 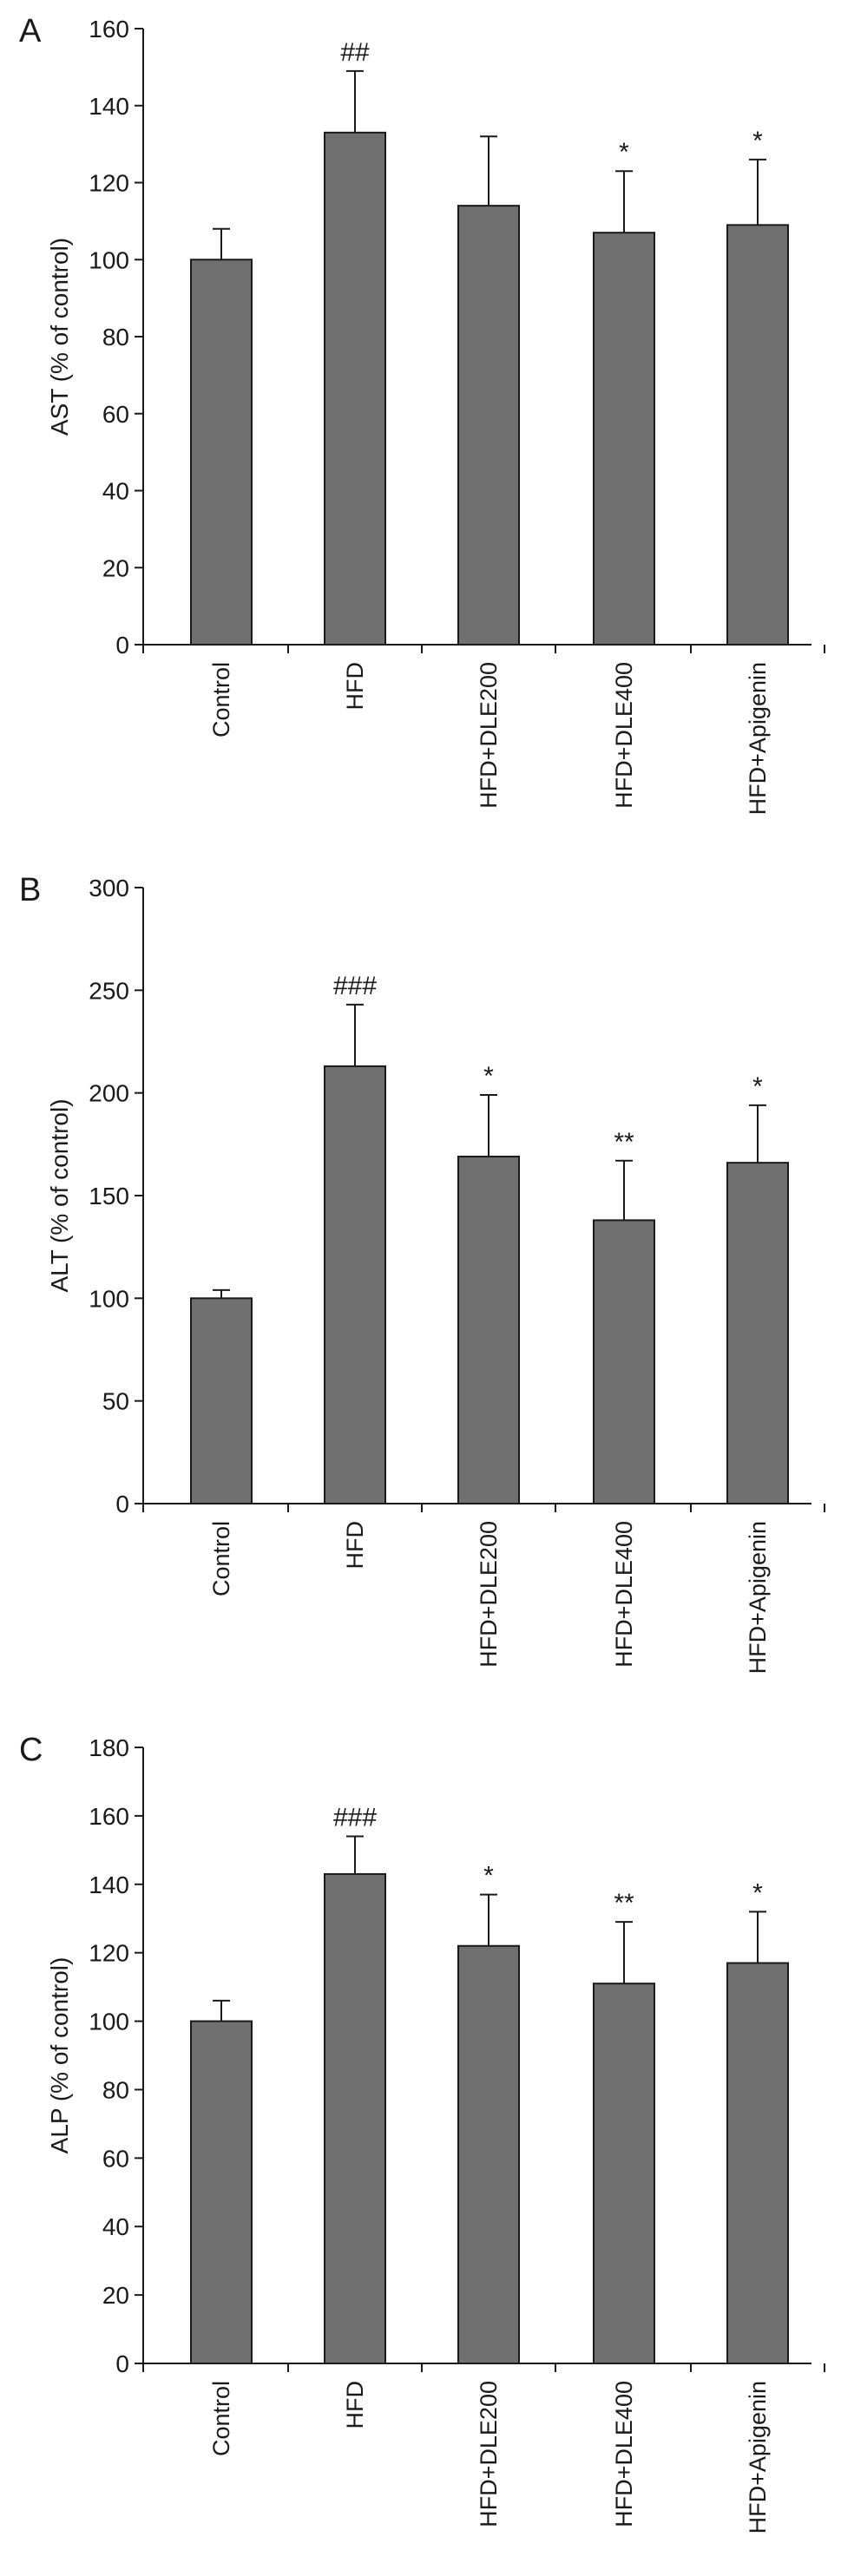 What do you see at coordinates (30, 31) in the screenshot?
I see `panel-letter: A` at bounding box center [30, 31].